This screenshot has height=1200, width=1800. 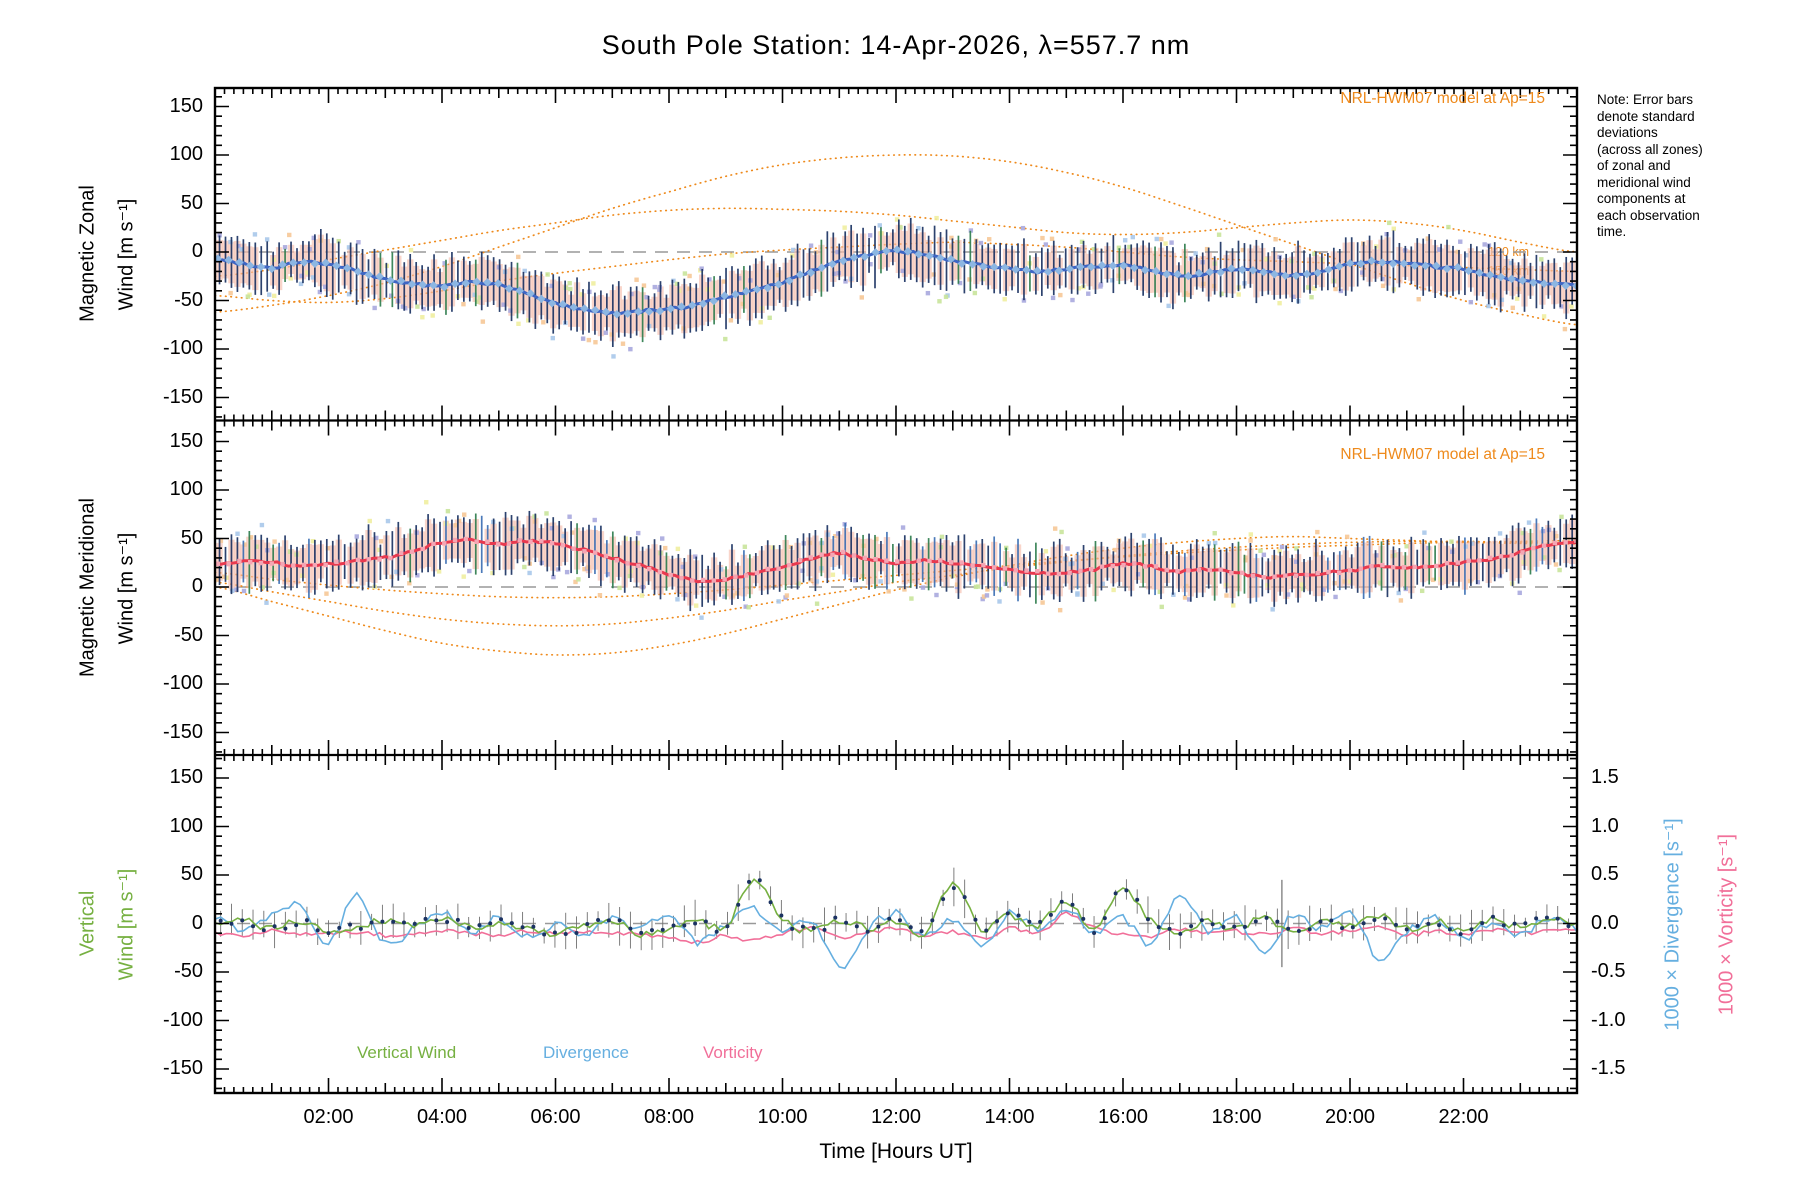 I want to click on right-y-tick-label: -1.5, so click(x=1608, y=1068).